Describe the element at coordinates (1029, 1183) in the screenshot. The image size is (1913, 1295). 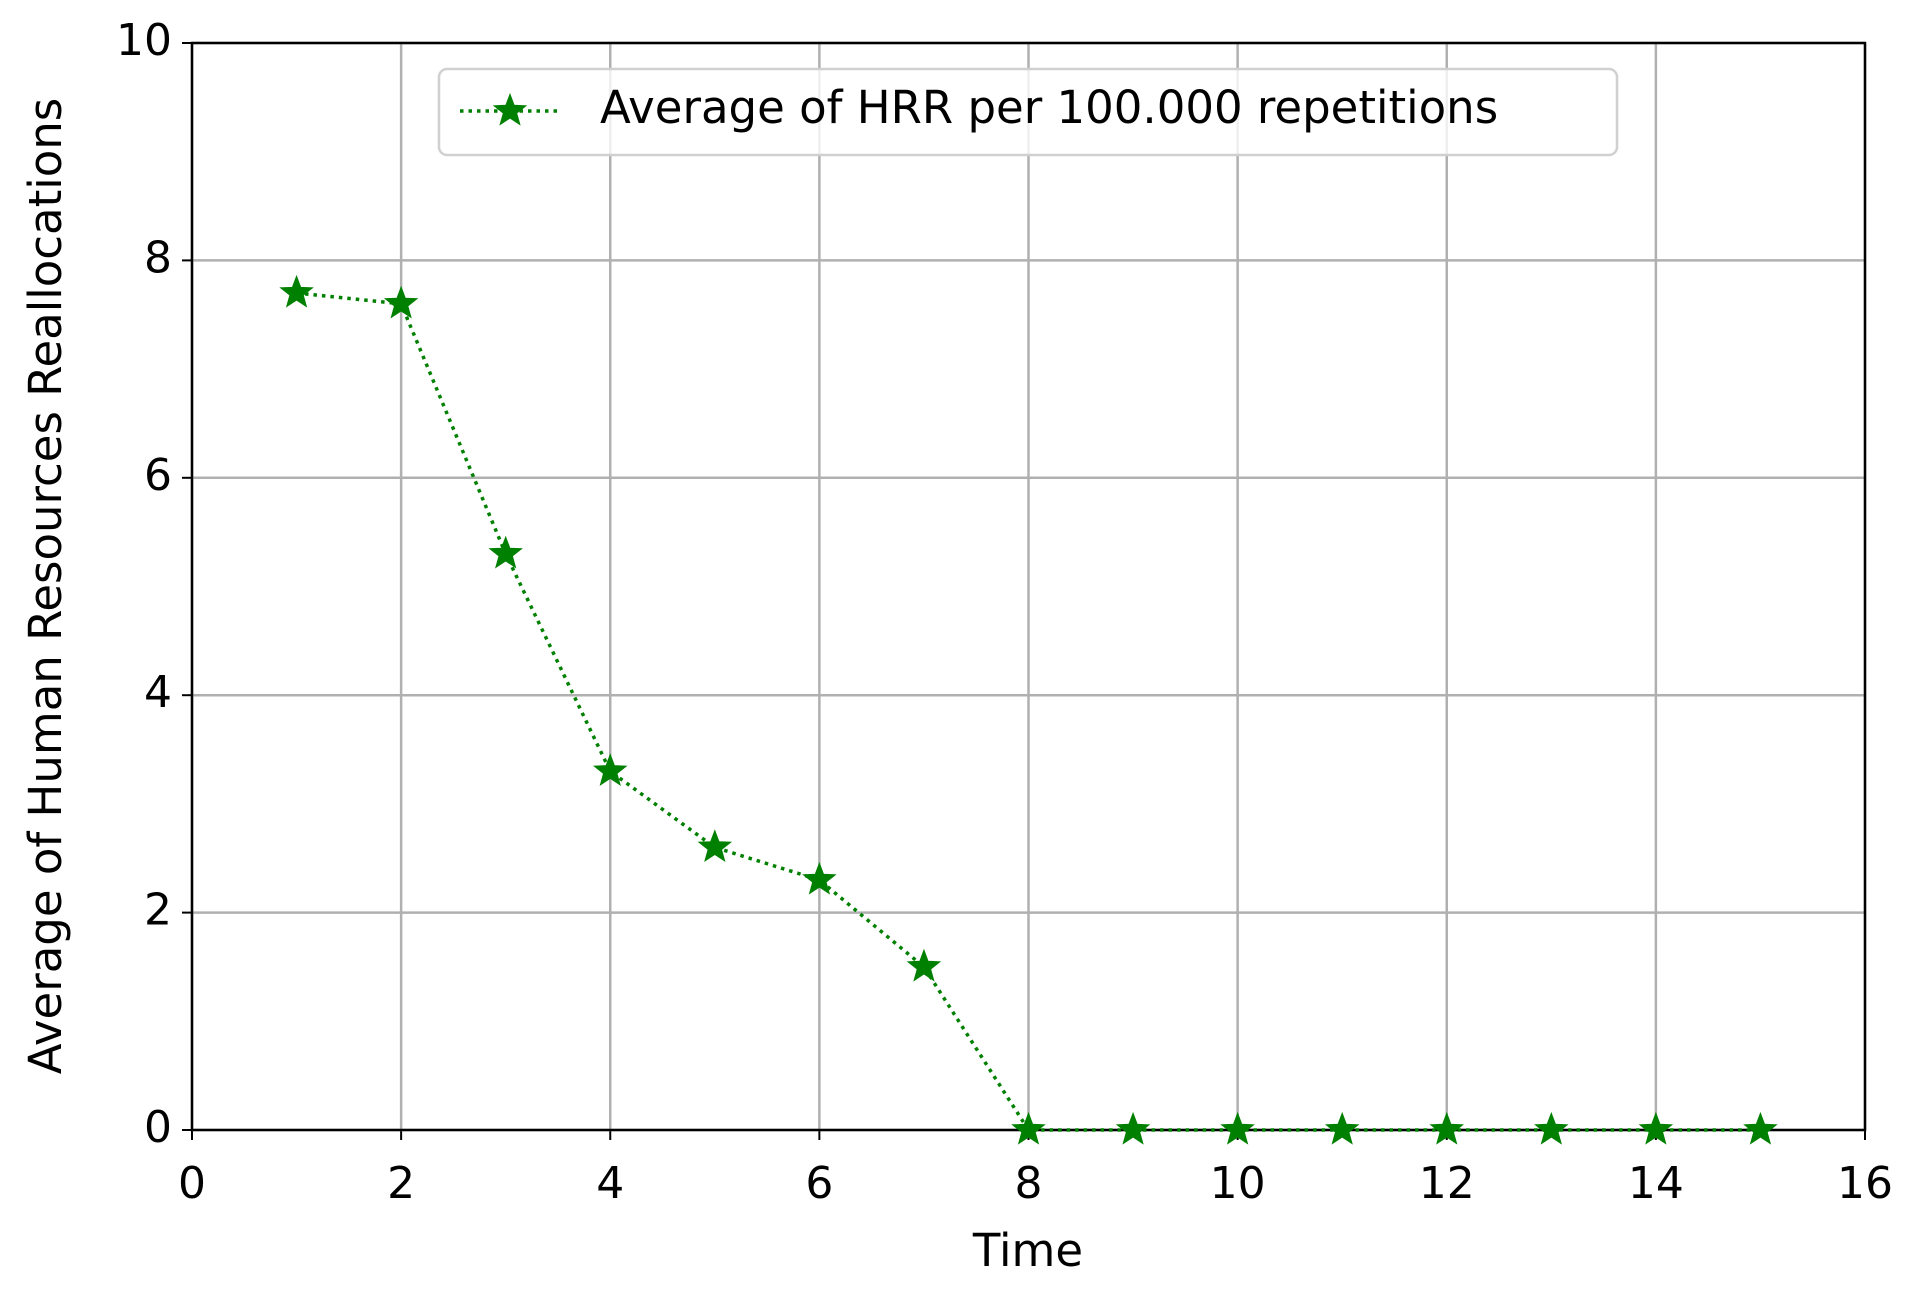
I see `x-tick-label: 8` at that location.